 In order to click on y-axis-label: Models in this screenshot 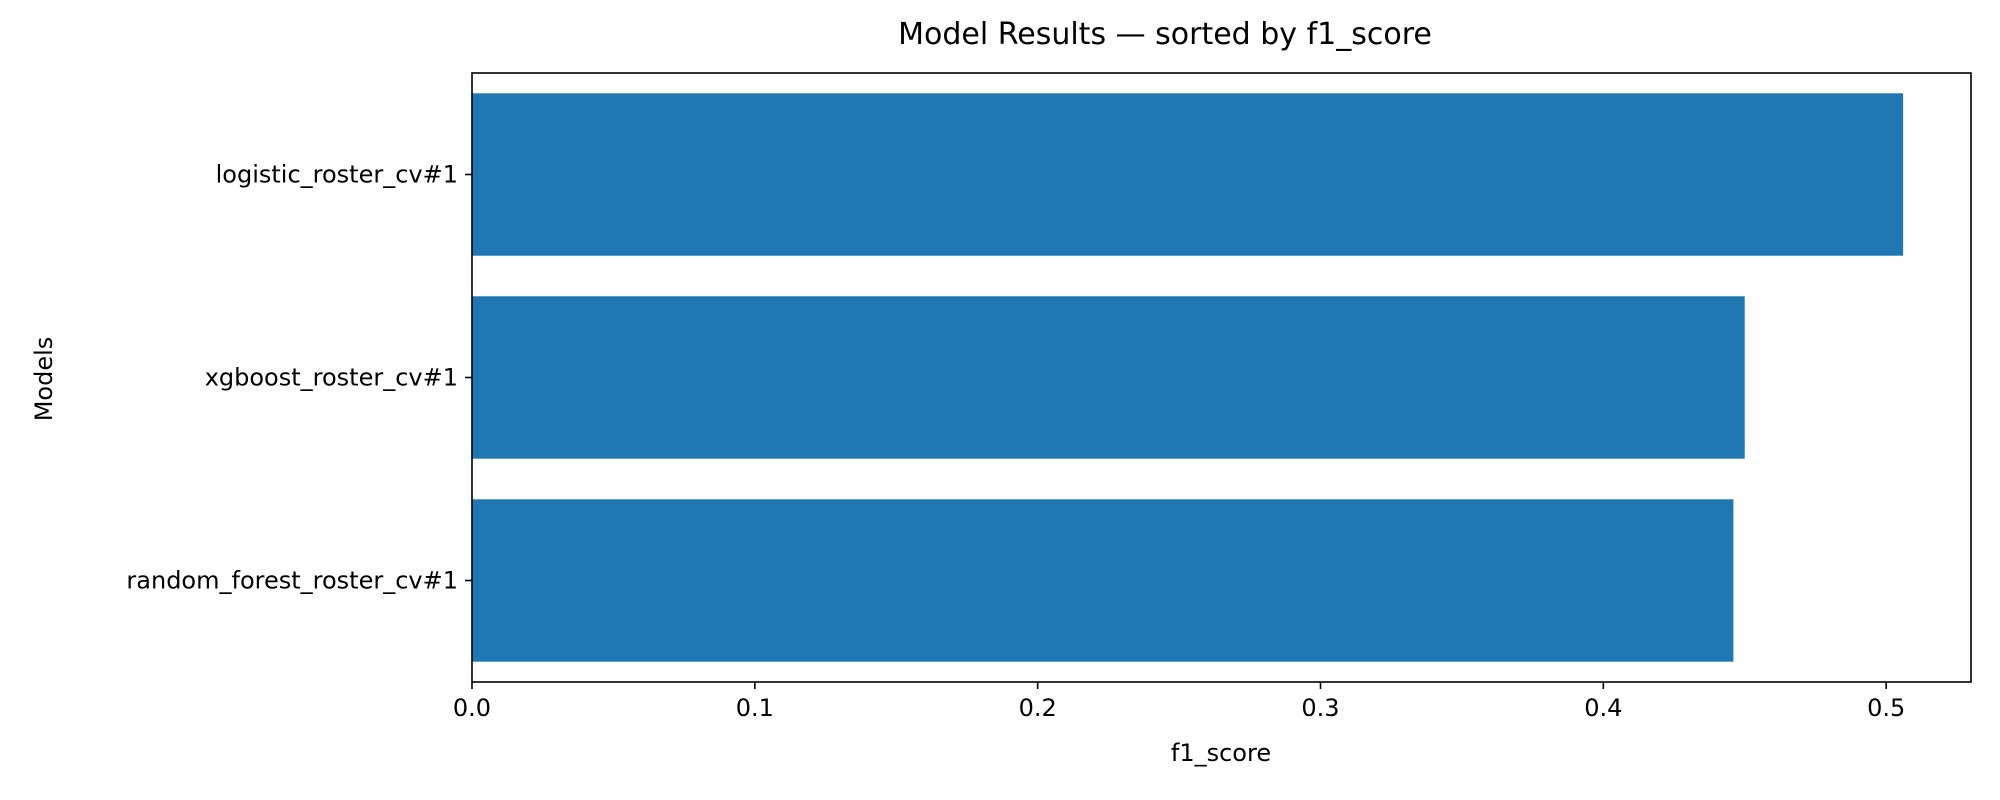, I will do `click(44, 379)`.